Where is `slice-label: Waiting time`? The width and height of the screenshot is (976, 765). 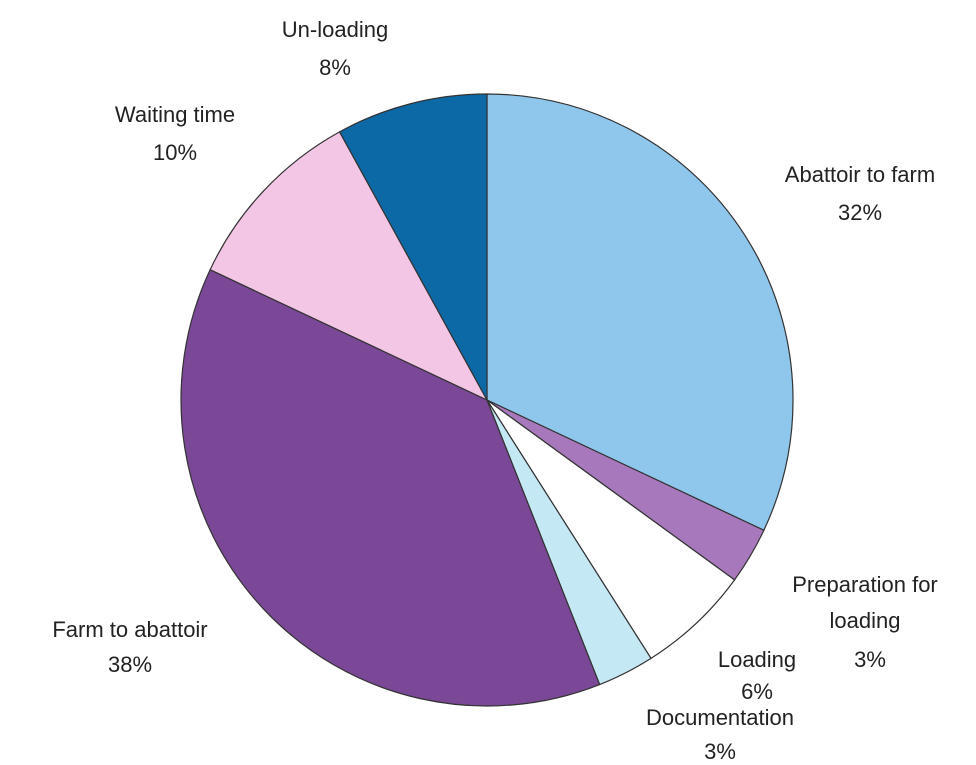
slice-label: Waiting time is located at coordinates (175, 114).